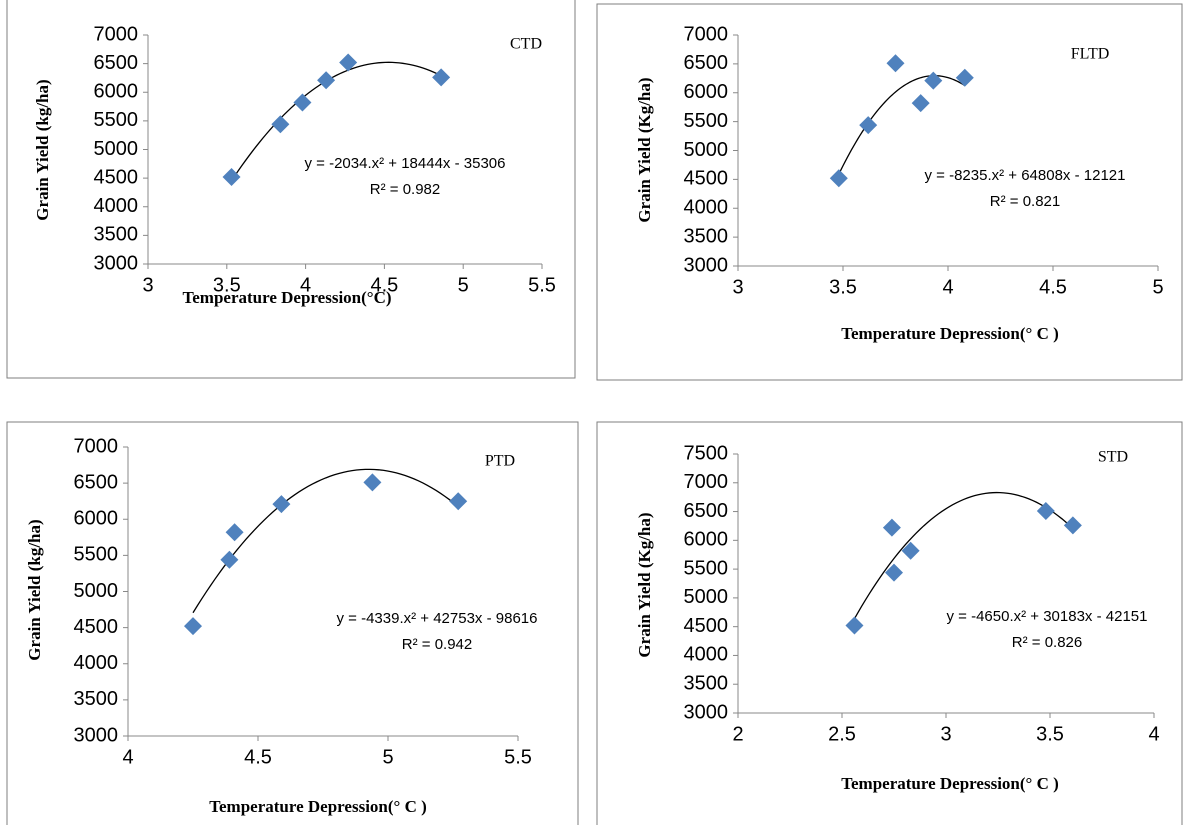  Describe the element at coordinates (405, 189) in the screenshot. I see `trendline-r2: R² = 0.982` at that location.